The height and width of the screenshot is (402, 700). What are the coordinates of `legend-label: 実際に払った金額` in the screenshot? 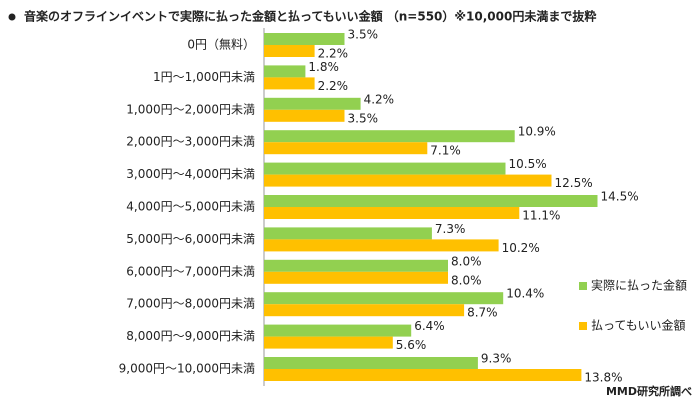 It's located at (639, 285).